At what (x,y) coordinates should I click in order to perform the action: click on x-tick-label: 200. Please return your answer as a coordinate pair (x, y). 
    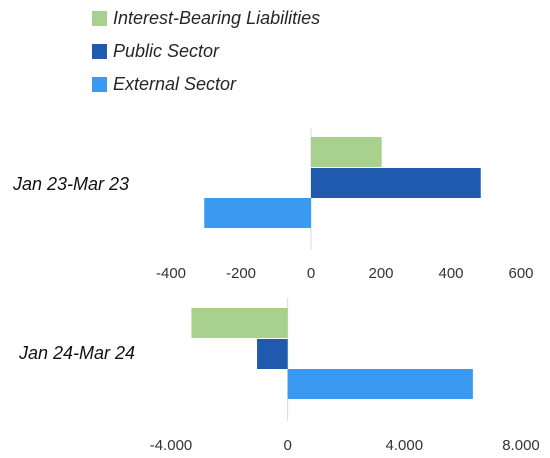
    Looking at the image, I should click on (380, 273).